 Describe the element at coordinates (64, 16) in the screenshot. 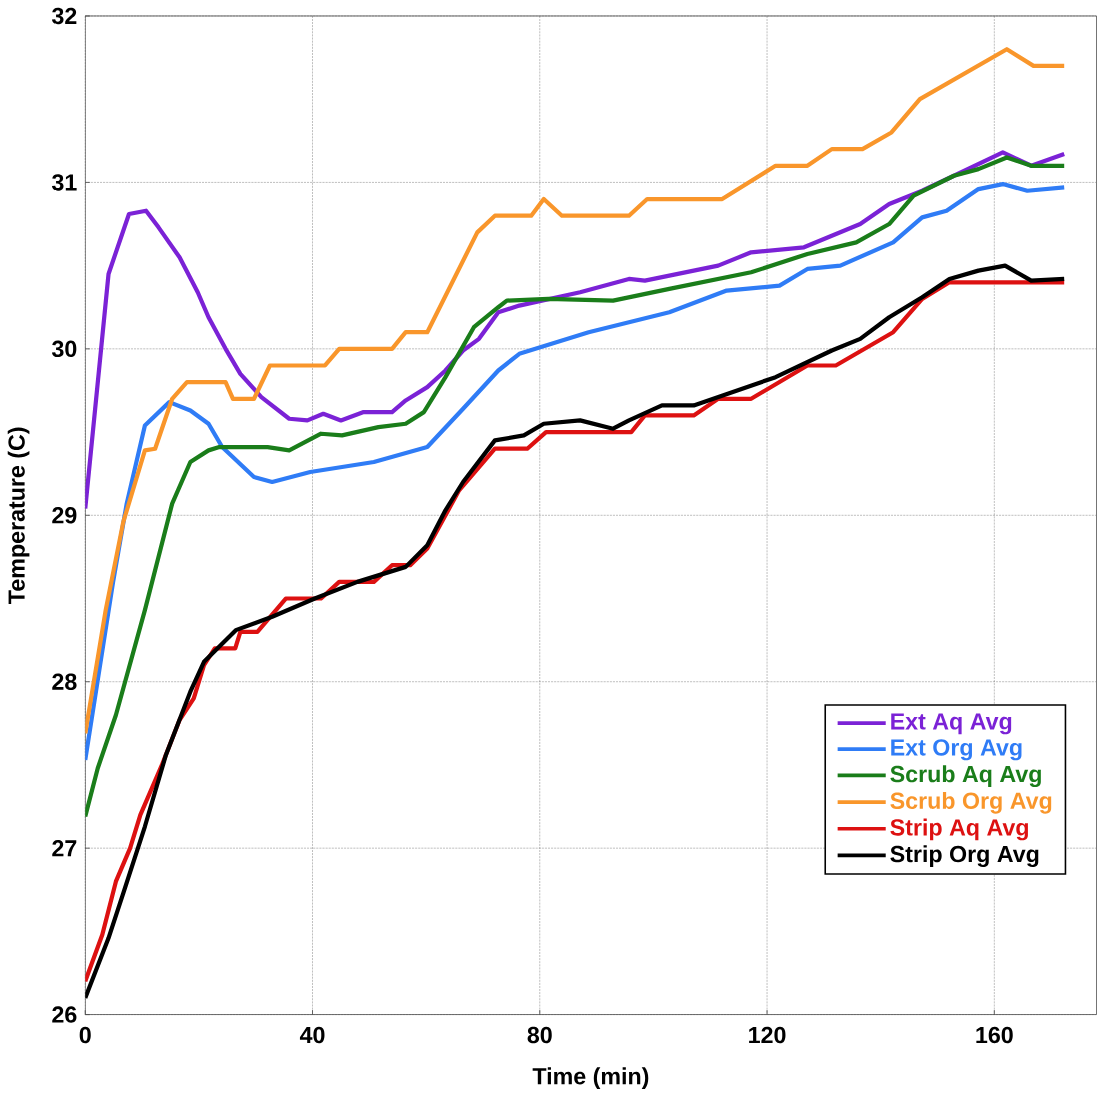

I see `y-tick-label: 32` at that location.